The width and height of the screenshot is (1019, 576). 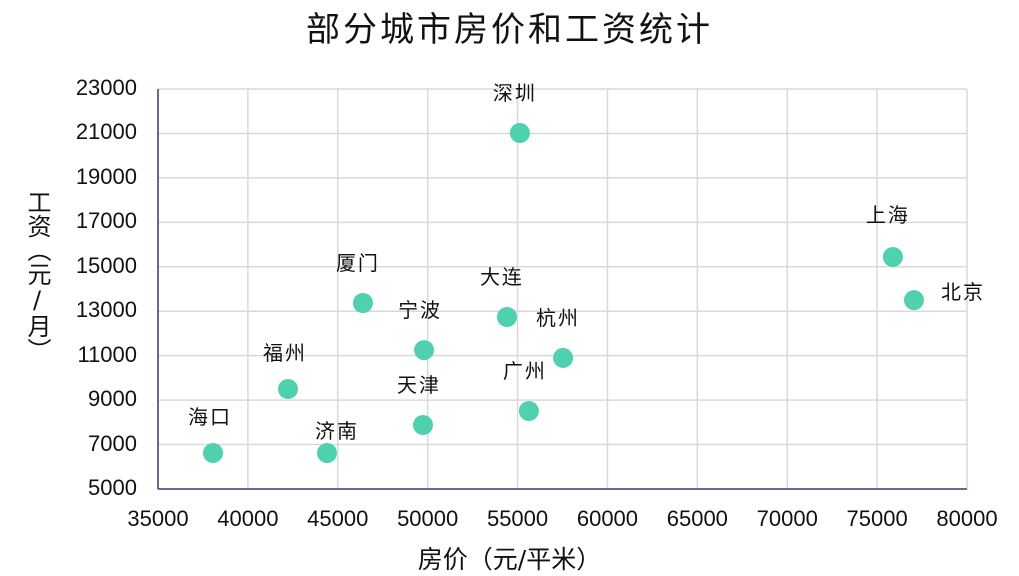 What do you see at coordinates (284, 353) in the screenshot?
I see `point-label: 福州` at bounding box center [284, 353].